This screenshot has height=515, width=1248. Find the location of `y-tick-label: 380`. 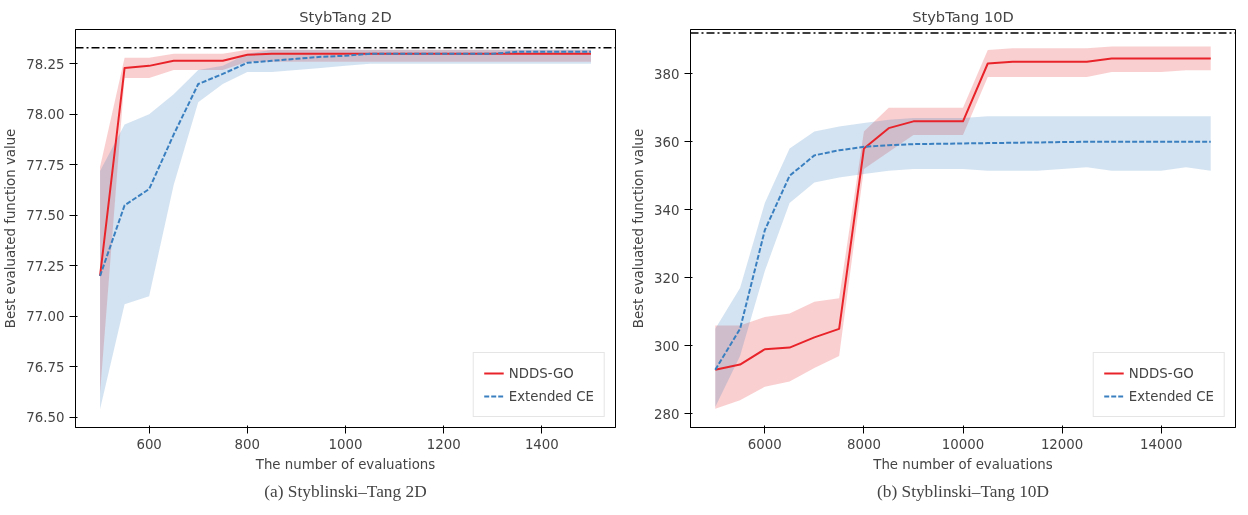

y-tick-label: 380 is located at coordinates (667, 74).